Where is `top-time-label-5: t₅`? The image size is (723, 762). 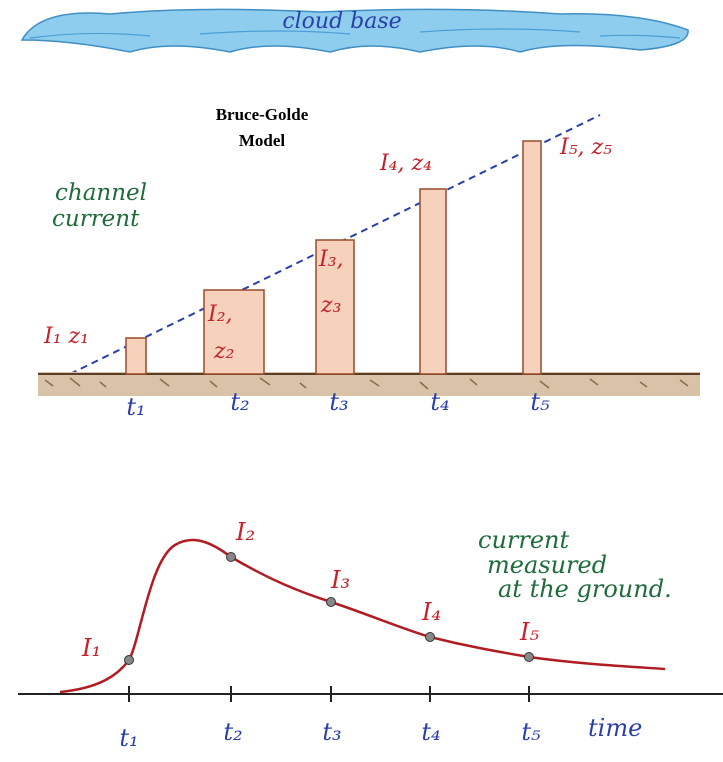
top-time-label-5: t₅ is located at coordinates (540, 402).